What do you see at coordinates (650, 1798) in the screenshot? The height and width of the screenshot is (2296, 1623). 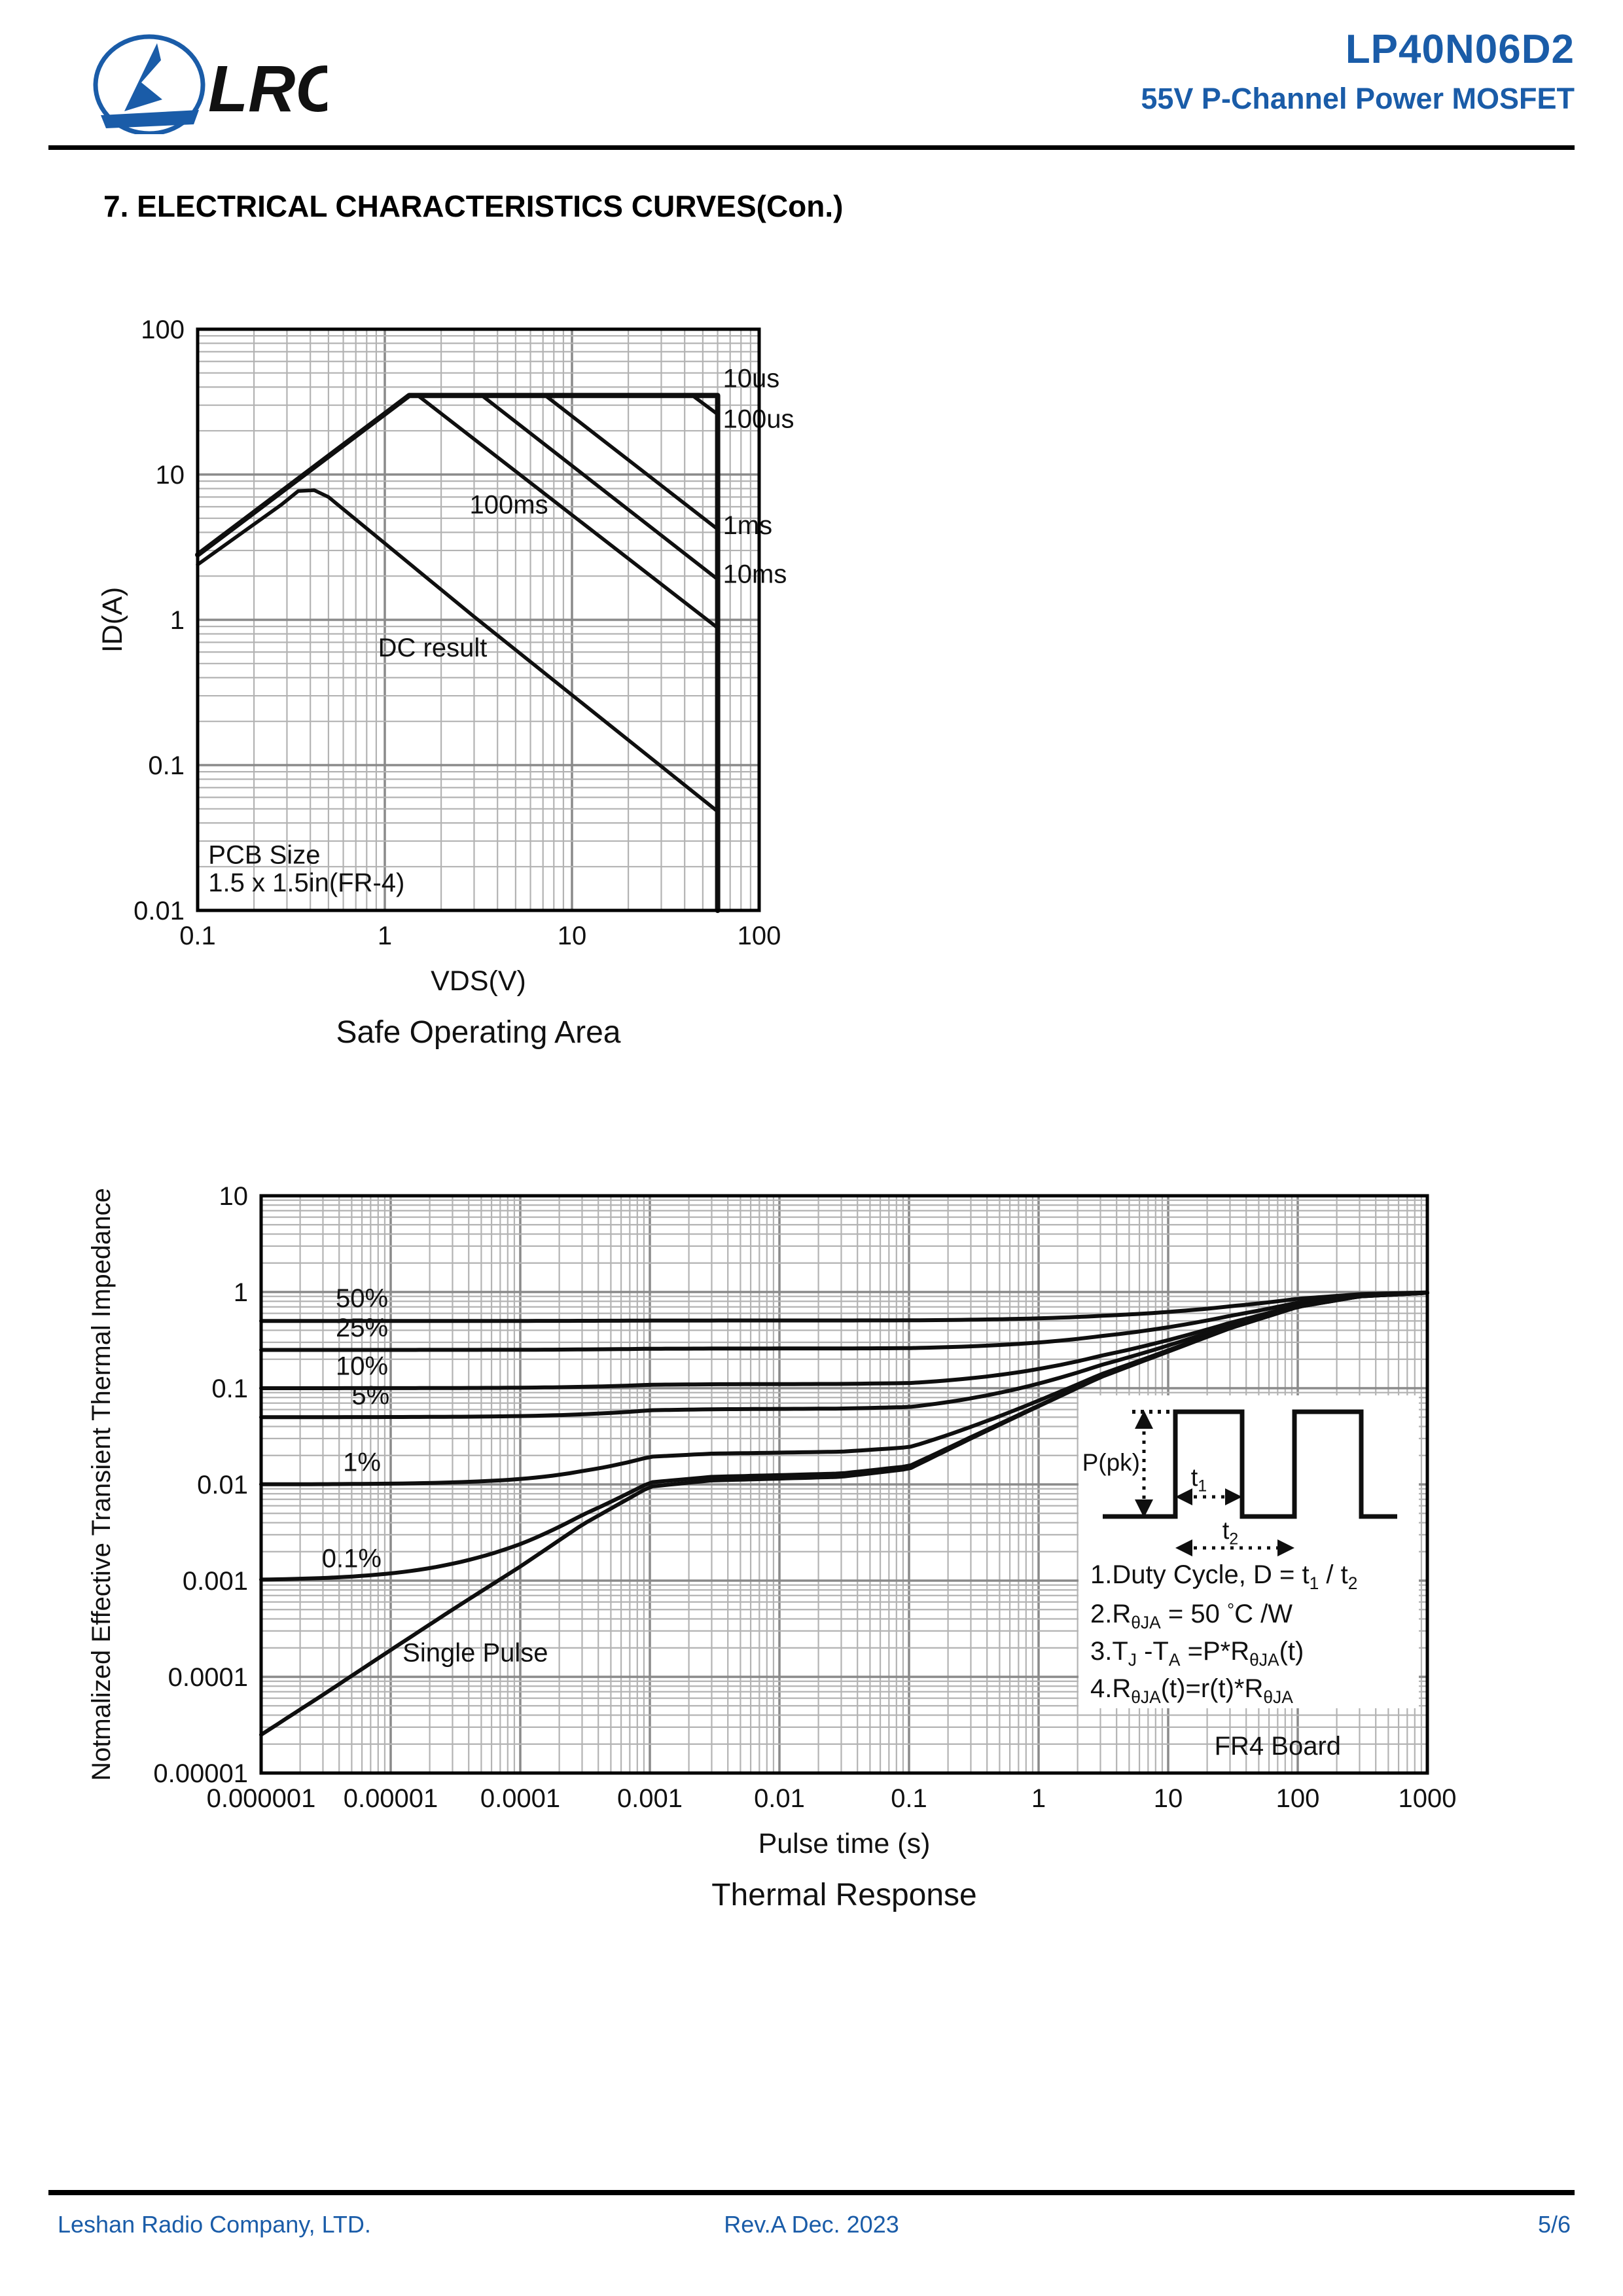 I see `x-tick-label: 0.001` at bounding box center [650, 1798].